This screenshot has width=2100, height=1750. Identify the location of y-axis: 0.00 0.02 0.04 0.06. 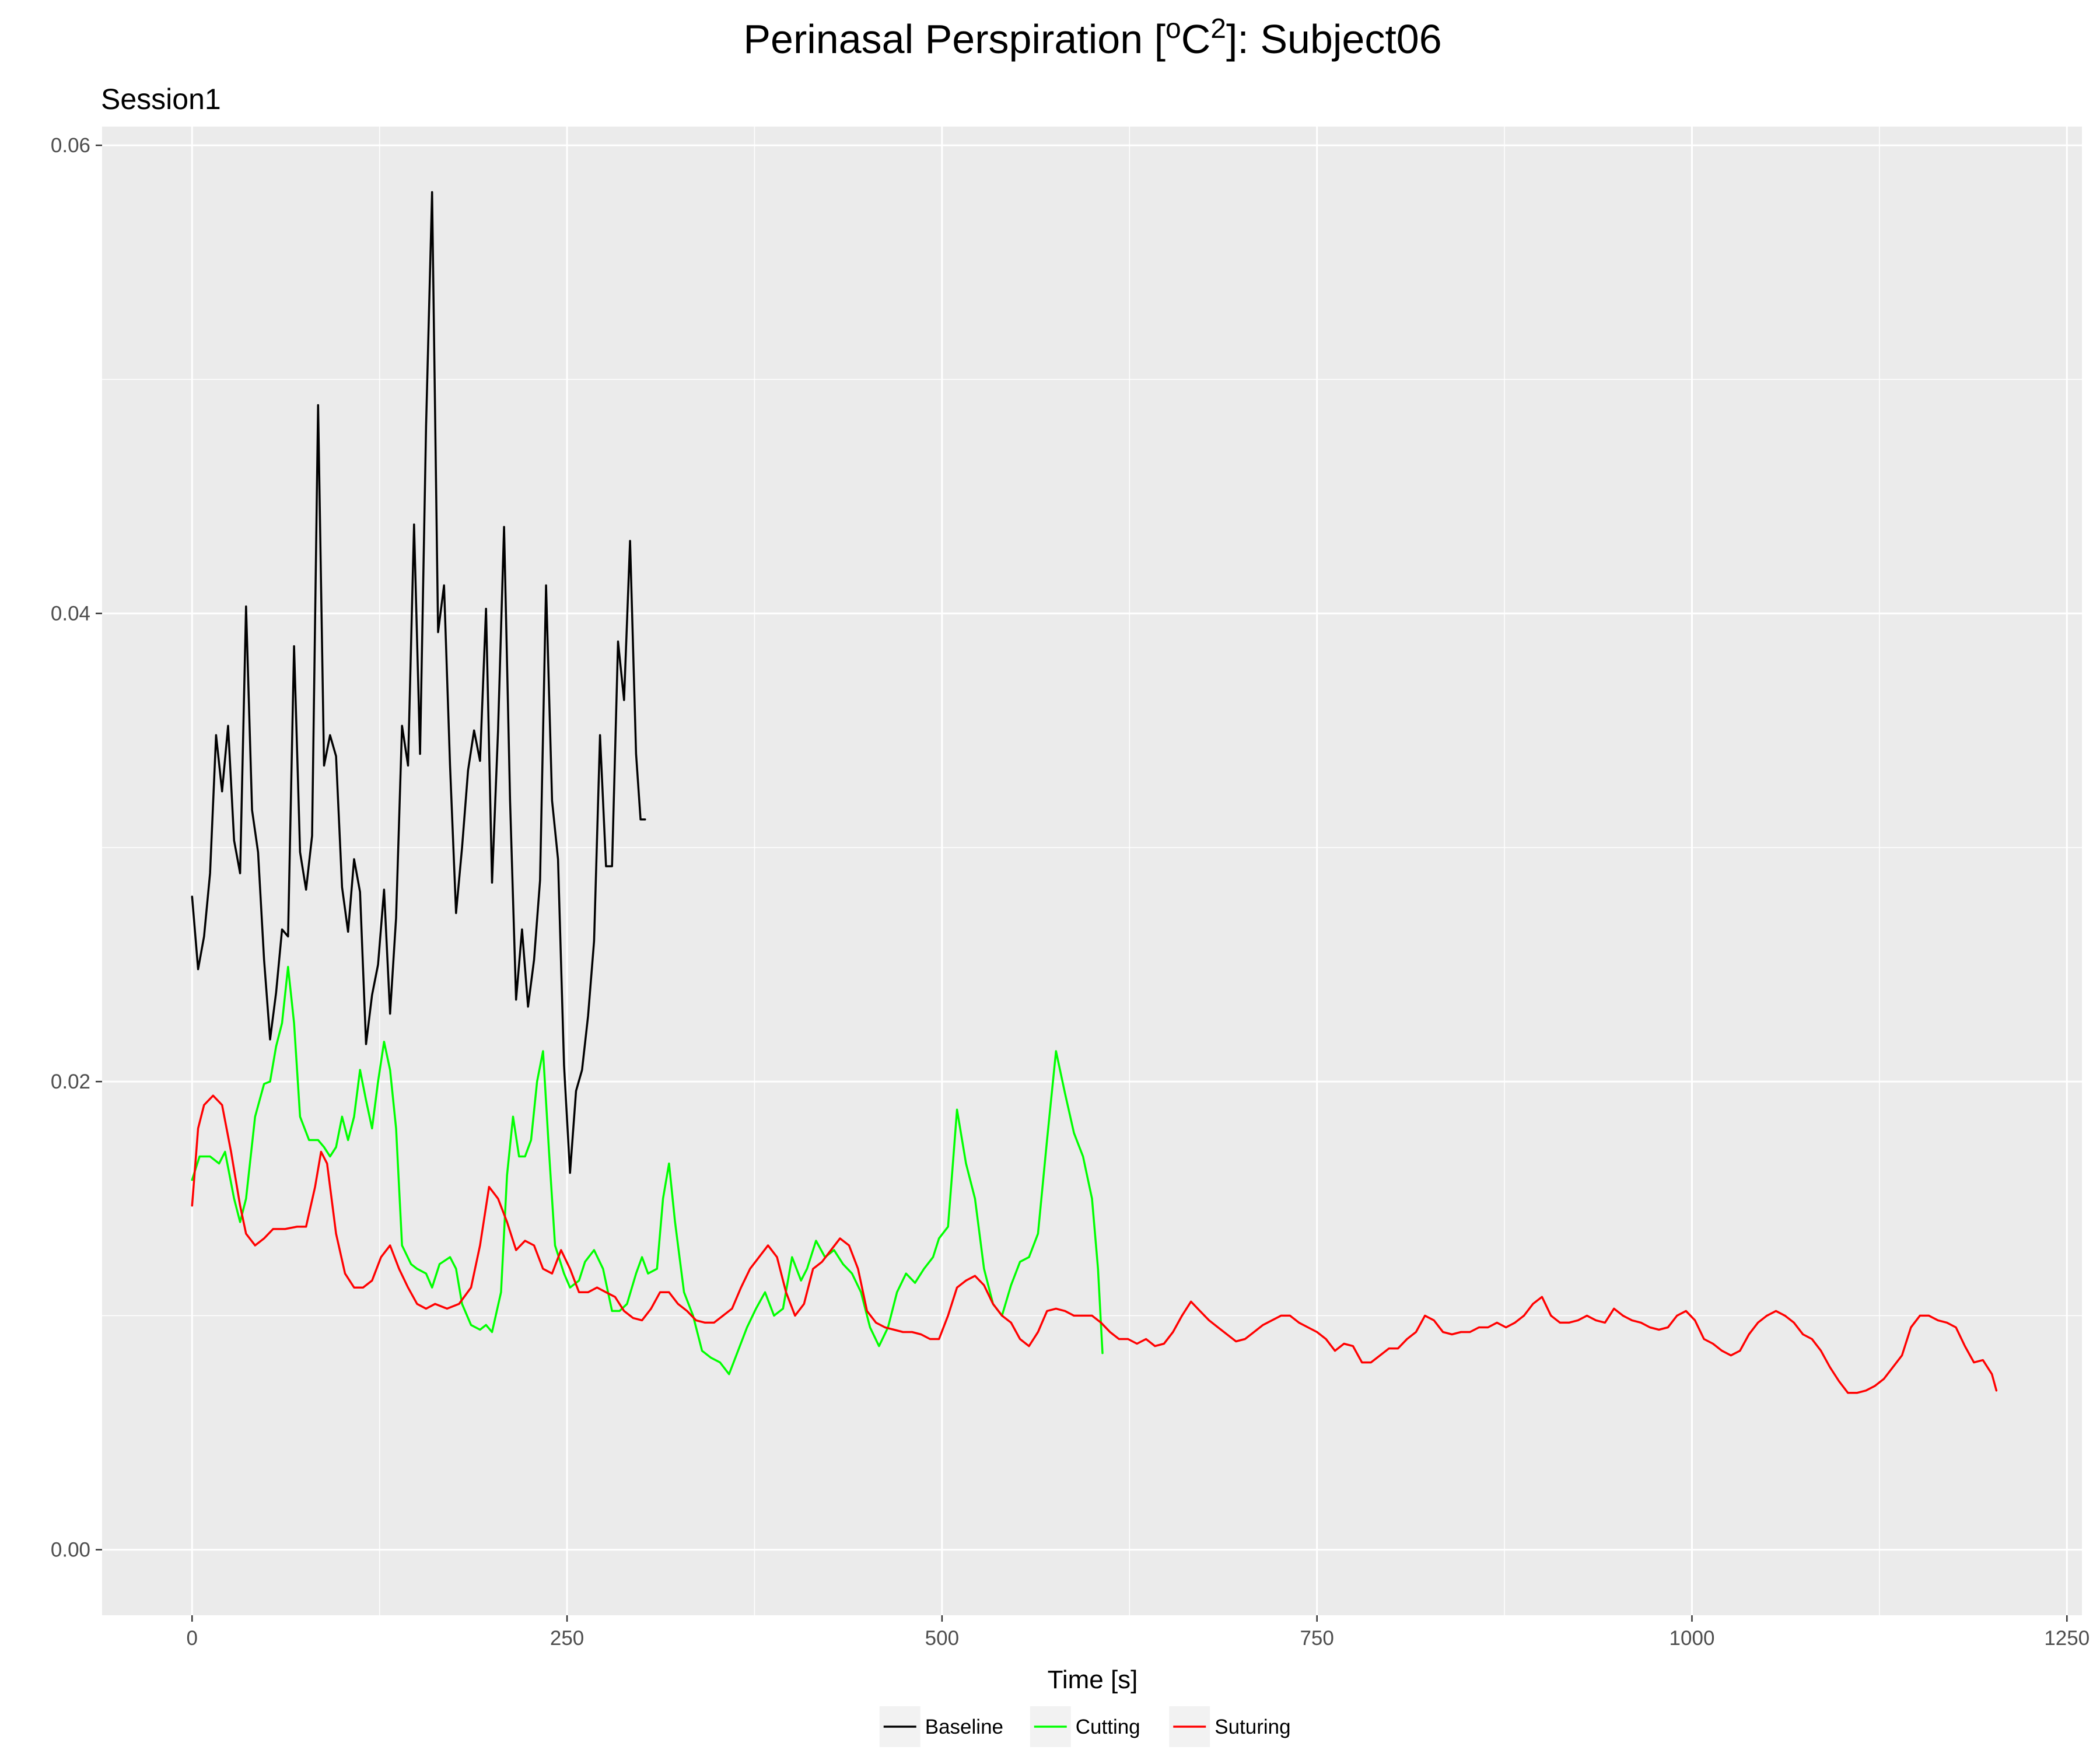
(76, 848).